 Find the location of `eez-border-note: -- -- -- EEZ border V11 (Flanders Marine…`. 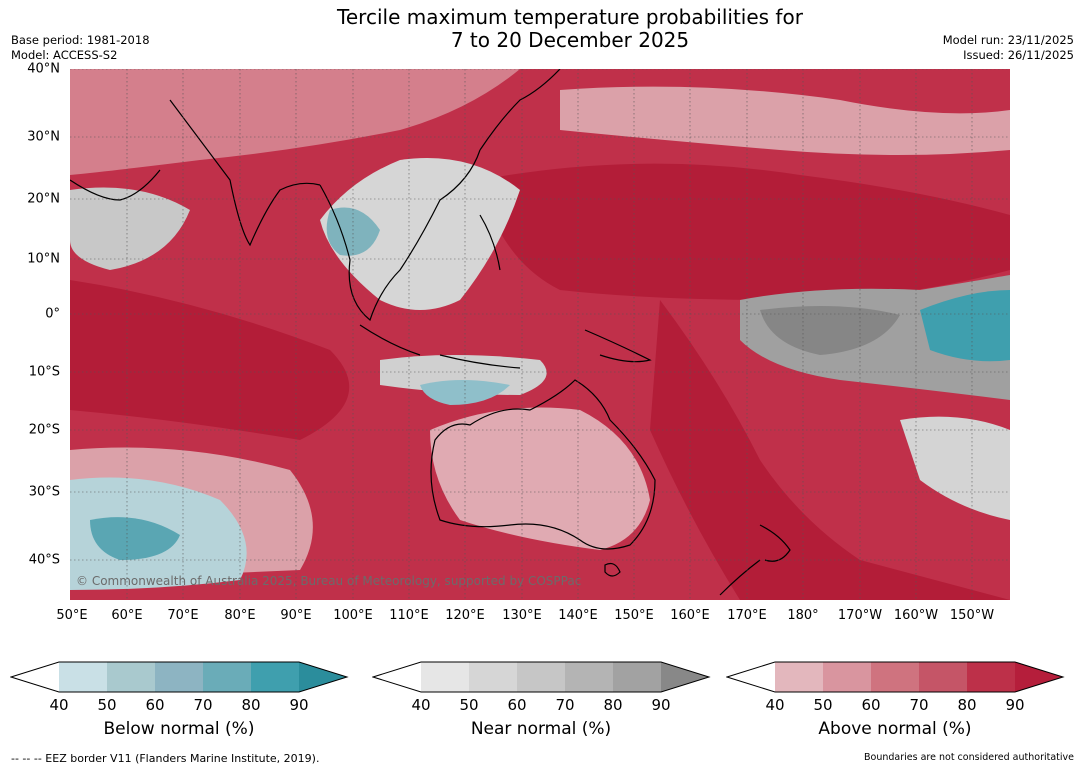

eez-border-note: -- -- -- EEZ border V11 (Flanders Marine… is located at coordinates (165, 758).